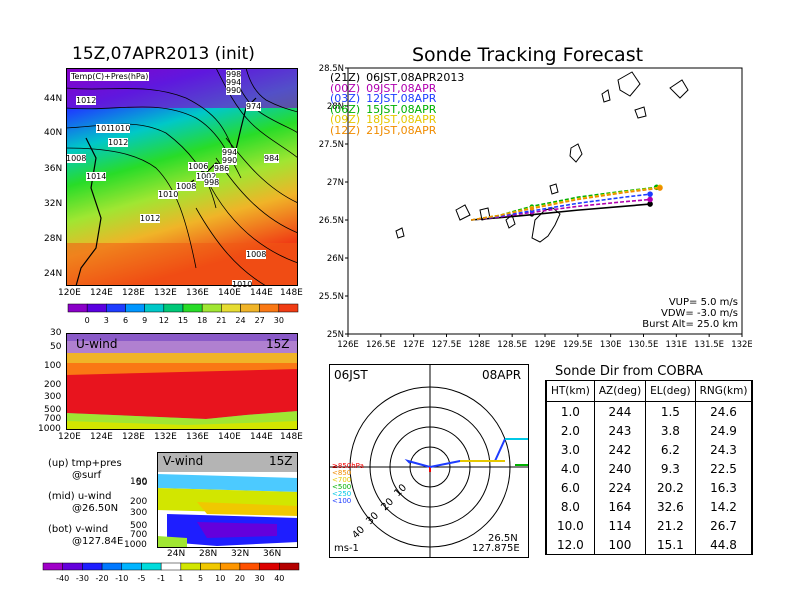  Describe the element at coordinates (401, 119) in the screenshot. I see `legend-time: 18JST,08APR` at that location.